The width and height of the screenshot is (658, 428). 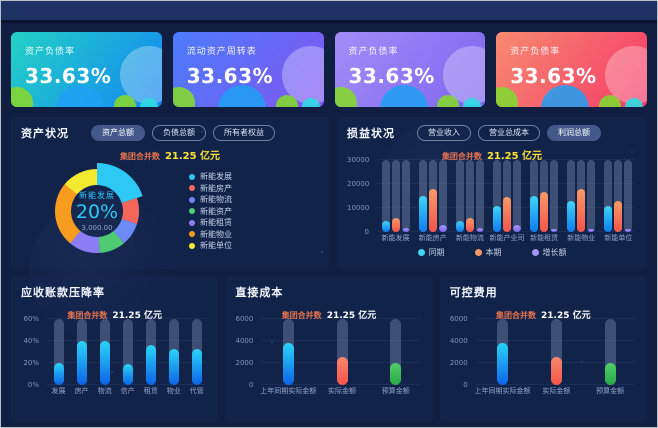 What do you see at coordinates (565, 96) in the screenshot?
I see `blue-blob-decoration` at bounding box center [565, 96].